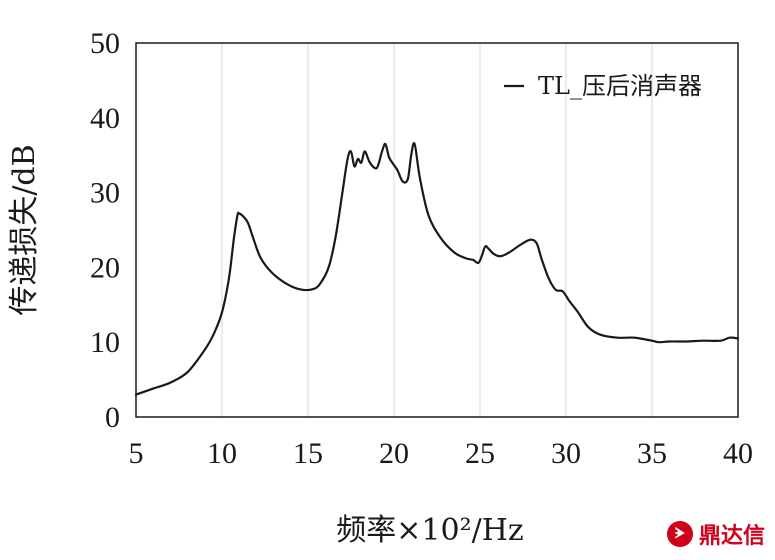 This screenshot has height=560, width=775. What do you see at coordinates (308, 453) in the screenshot?
I see `x-tick-label: 15` at bounding box center [308, 453].